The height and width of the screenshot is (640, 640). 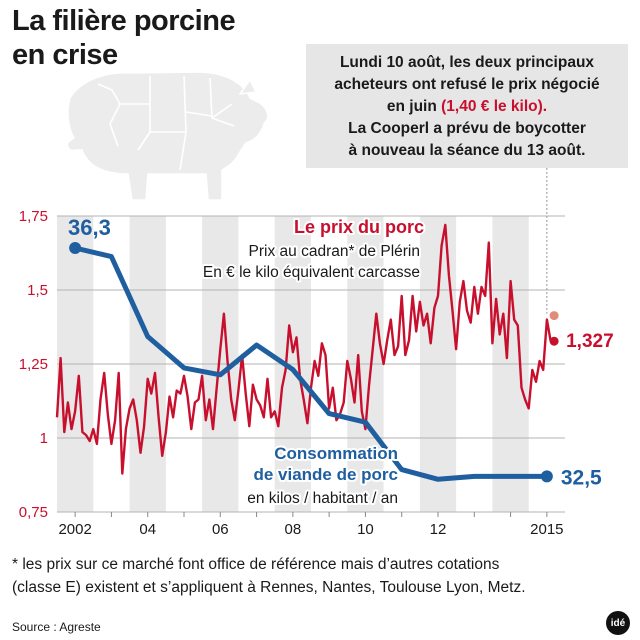 I want to click on annotation-line-2: acheteurs ont refusé le prix négocié, so click(x=467, y=84).